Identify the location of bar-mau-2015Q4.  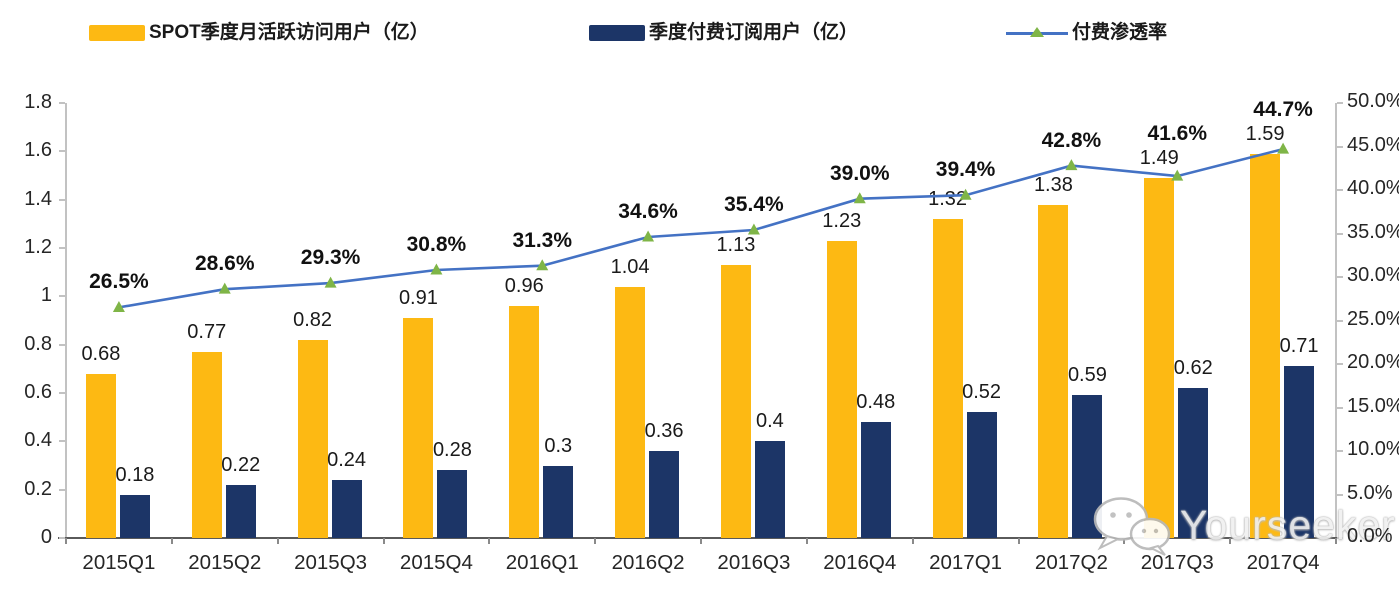
(418, 428).